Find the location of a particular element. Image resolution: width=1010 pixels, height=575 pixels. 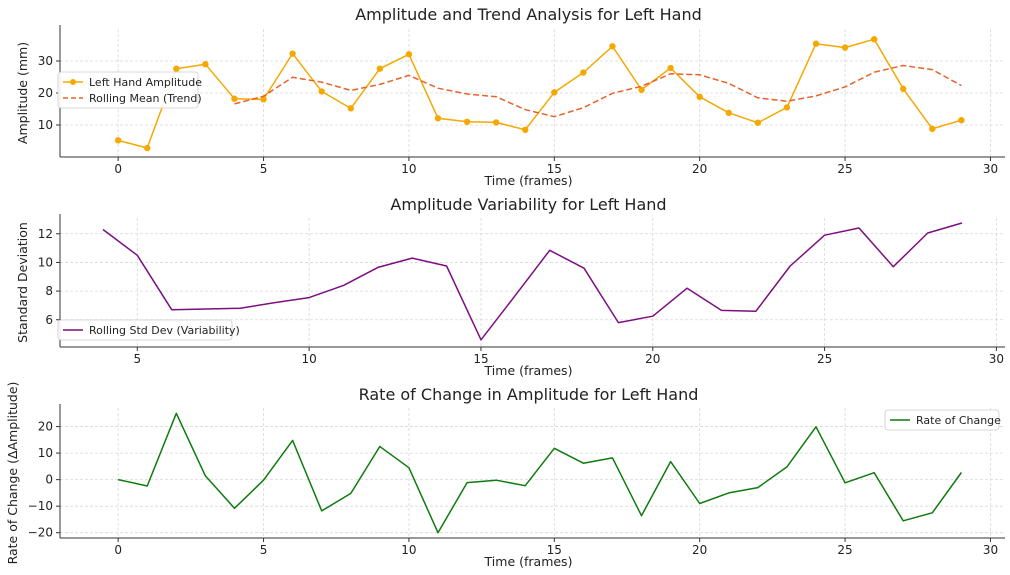

legend-label: Rolling Std Dev (Variability) is located at coordinates (164, 330).